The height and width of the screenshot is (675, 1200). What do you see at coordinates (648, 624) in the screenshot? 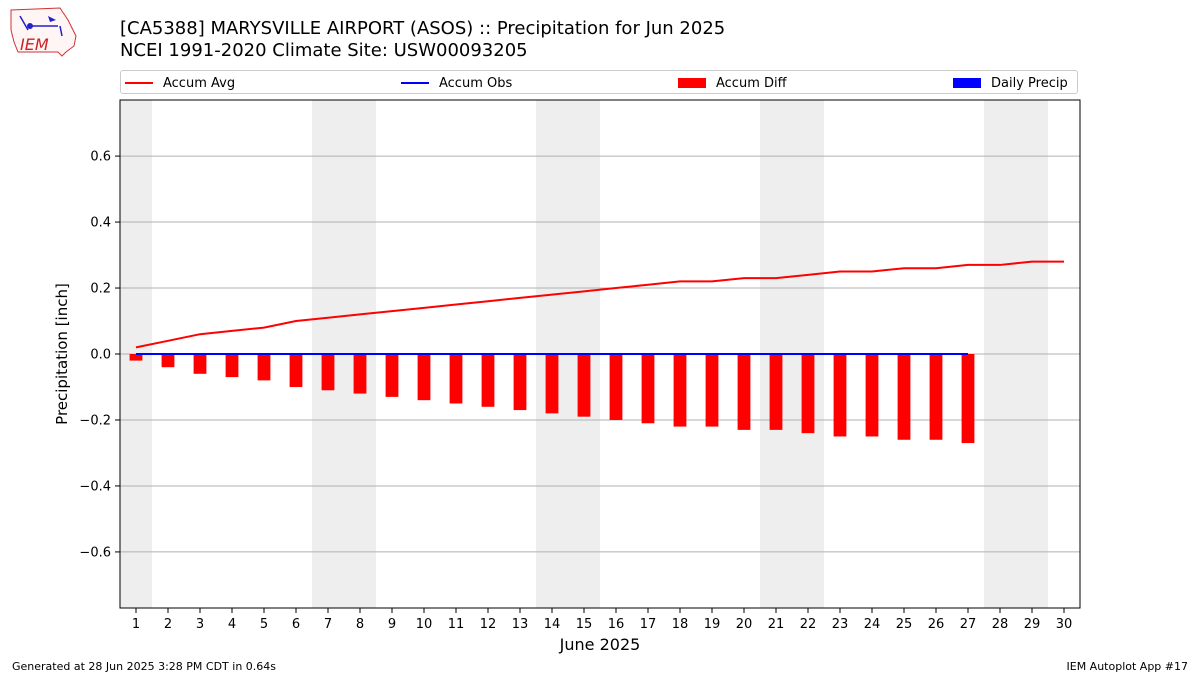
I see `x-tick-label: 17` at bounding box center [648, 624].